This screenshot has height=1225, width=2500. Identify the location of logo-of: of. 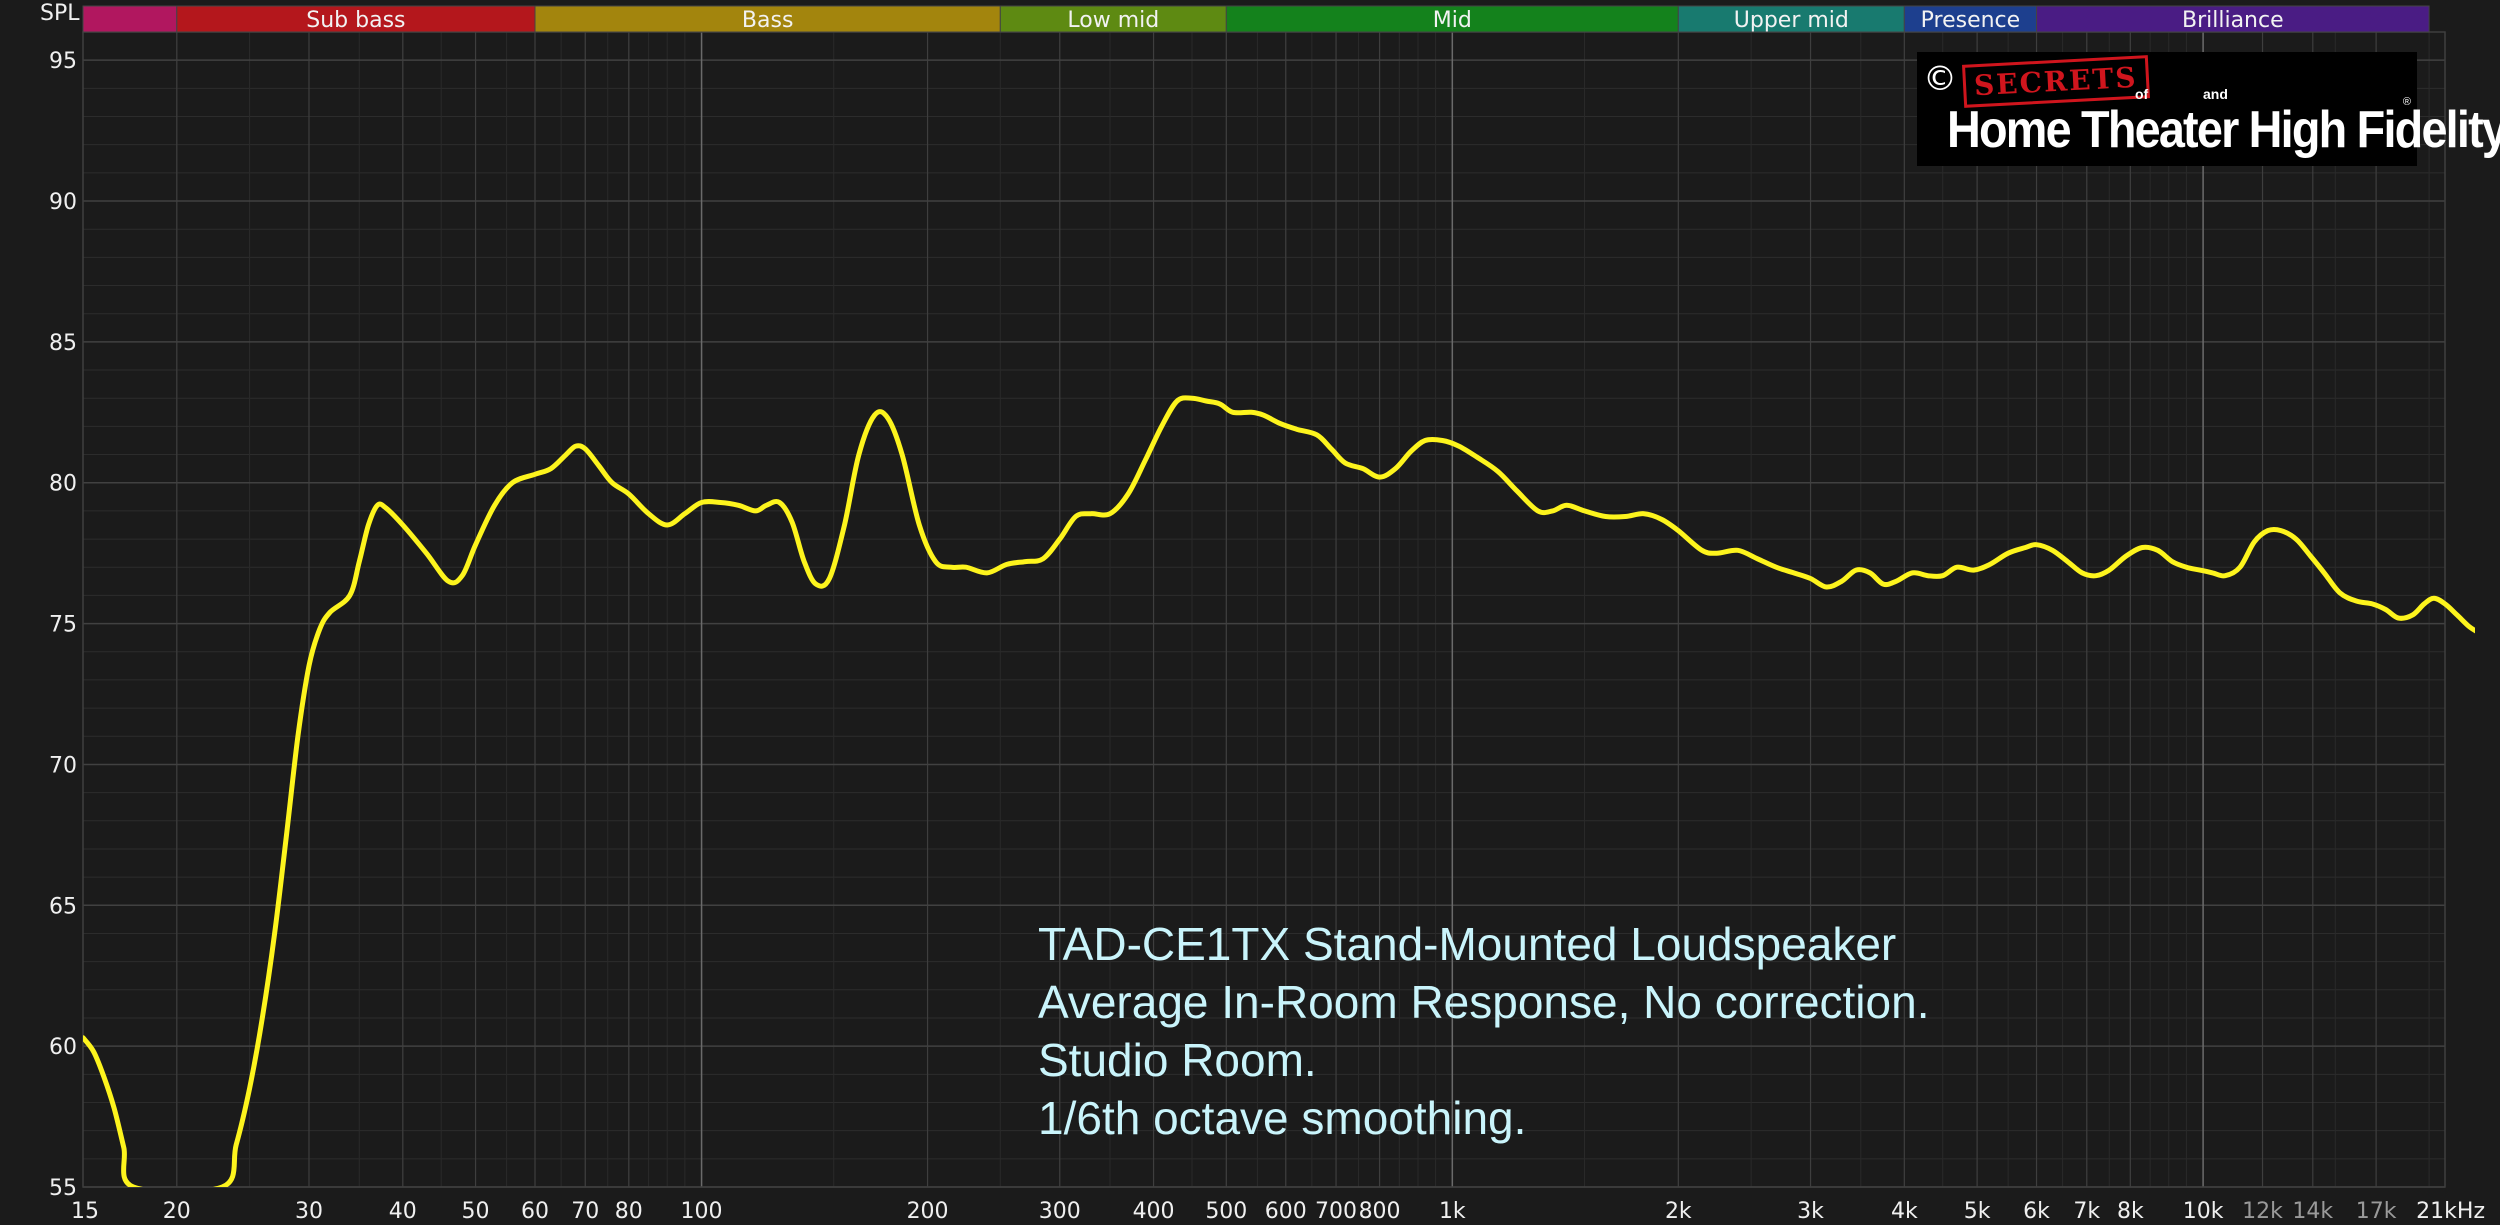
(2142, 94).